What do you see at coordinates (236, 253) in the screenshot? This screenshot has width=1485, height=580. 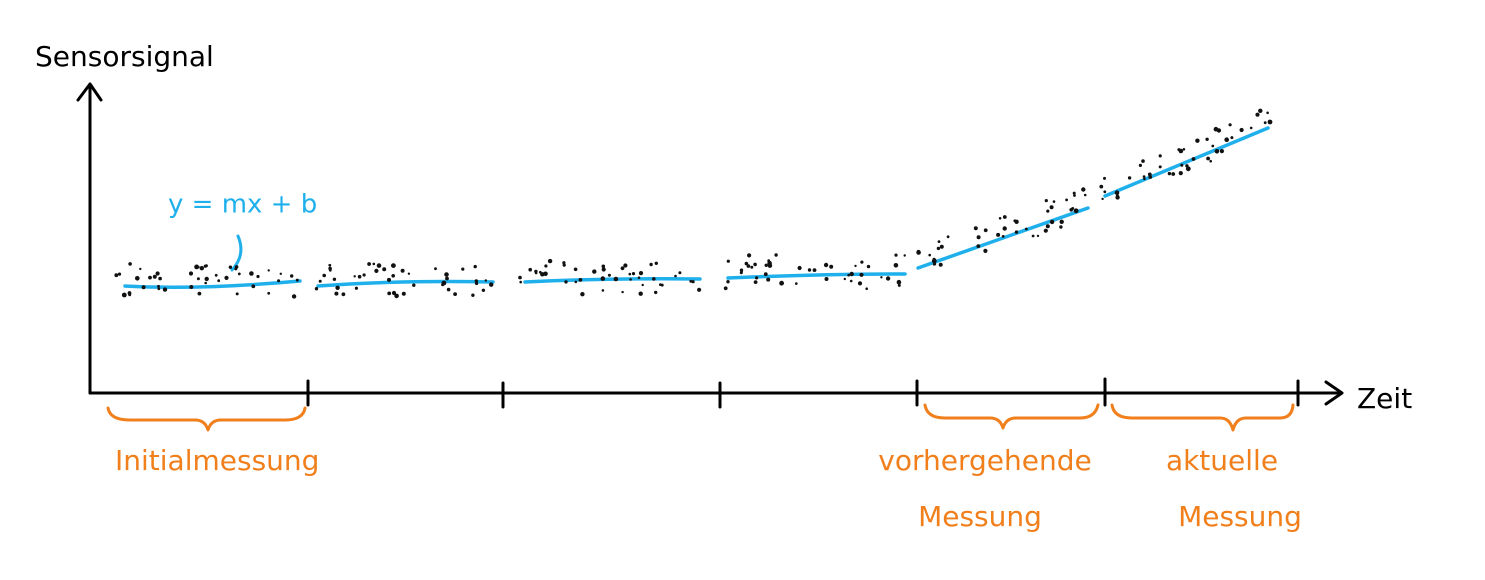 I see `fit-pointer` at bounding box center [236, 253].